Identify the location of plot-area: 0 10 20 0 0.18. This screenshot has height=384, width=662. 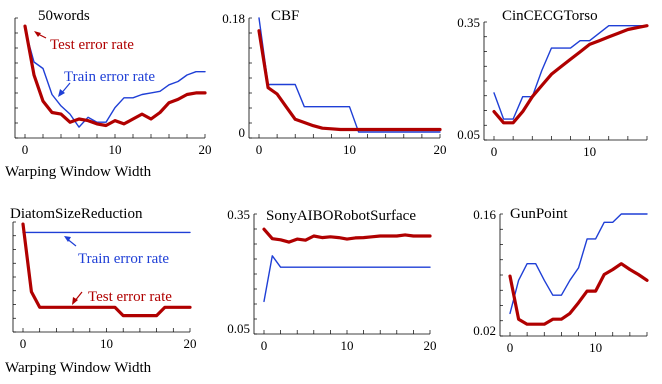
(334, 84).